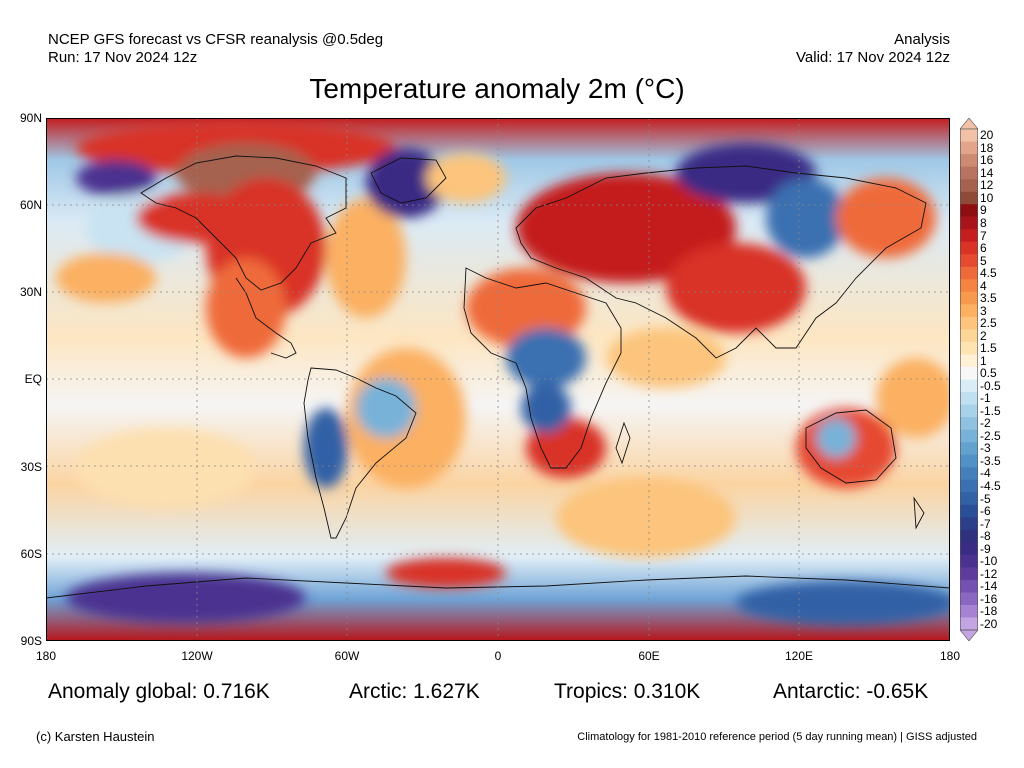  I want to click on colorbar-tick-label: -5, so click(985, 498).